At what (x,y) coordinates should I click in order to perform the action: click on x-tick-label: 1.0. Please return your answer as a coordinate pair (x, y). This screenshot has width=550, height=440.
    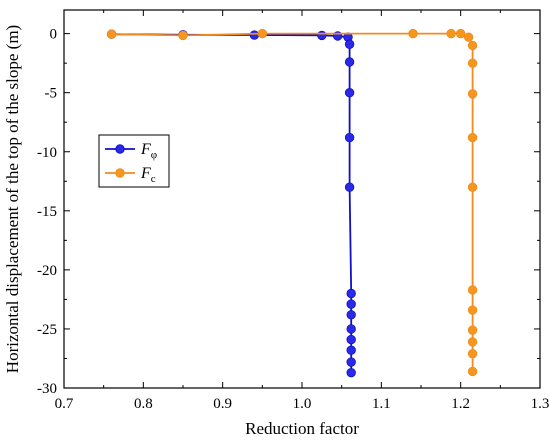
    Looking at the image, I should click on (302, 404).